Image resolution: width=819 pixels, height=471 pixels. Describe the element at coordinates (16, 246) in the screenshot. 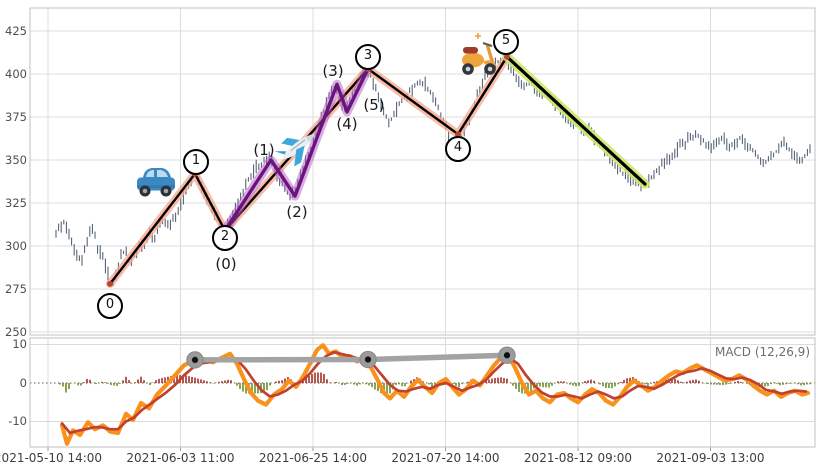

I see `price-tick-300: 300` at that location.